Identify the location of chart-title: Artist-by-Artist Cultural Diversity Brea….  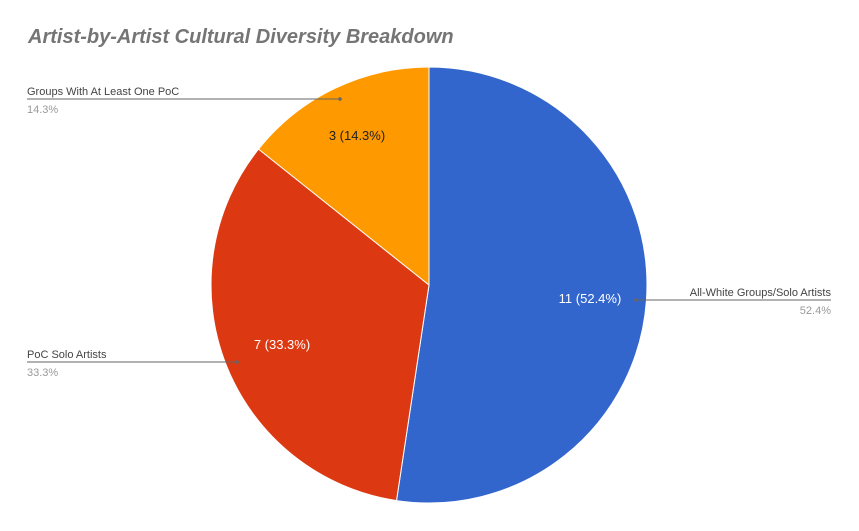
(241, 37).